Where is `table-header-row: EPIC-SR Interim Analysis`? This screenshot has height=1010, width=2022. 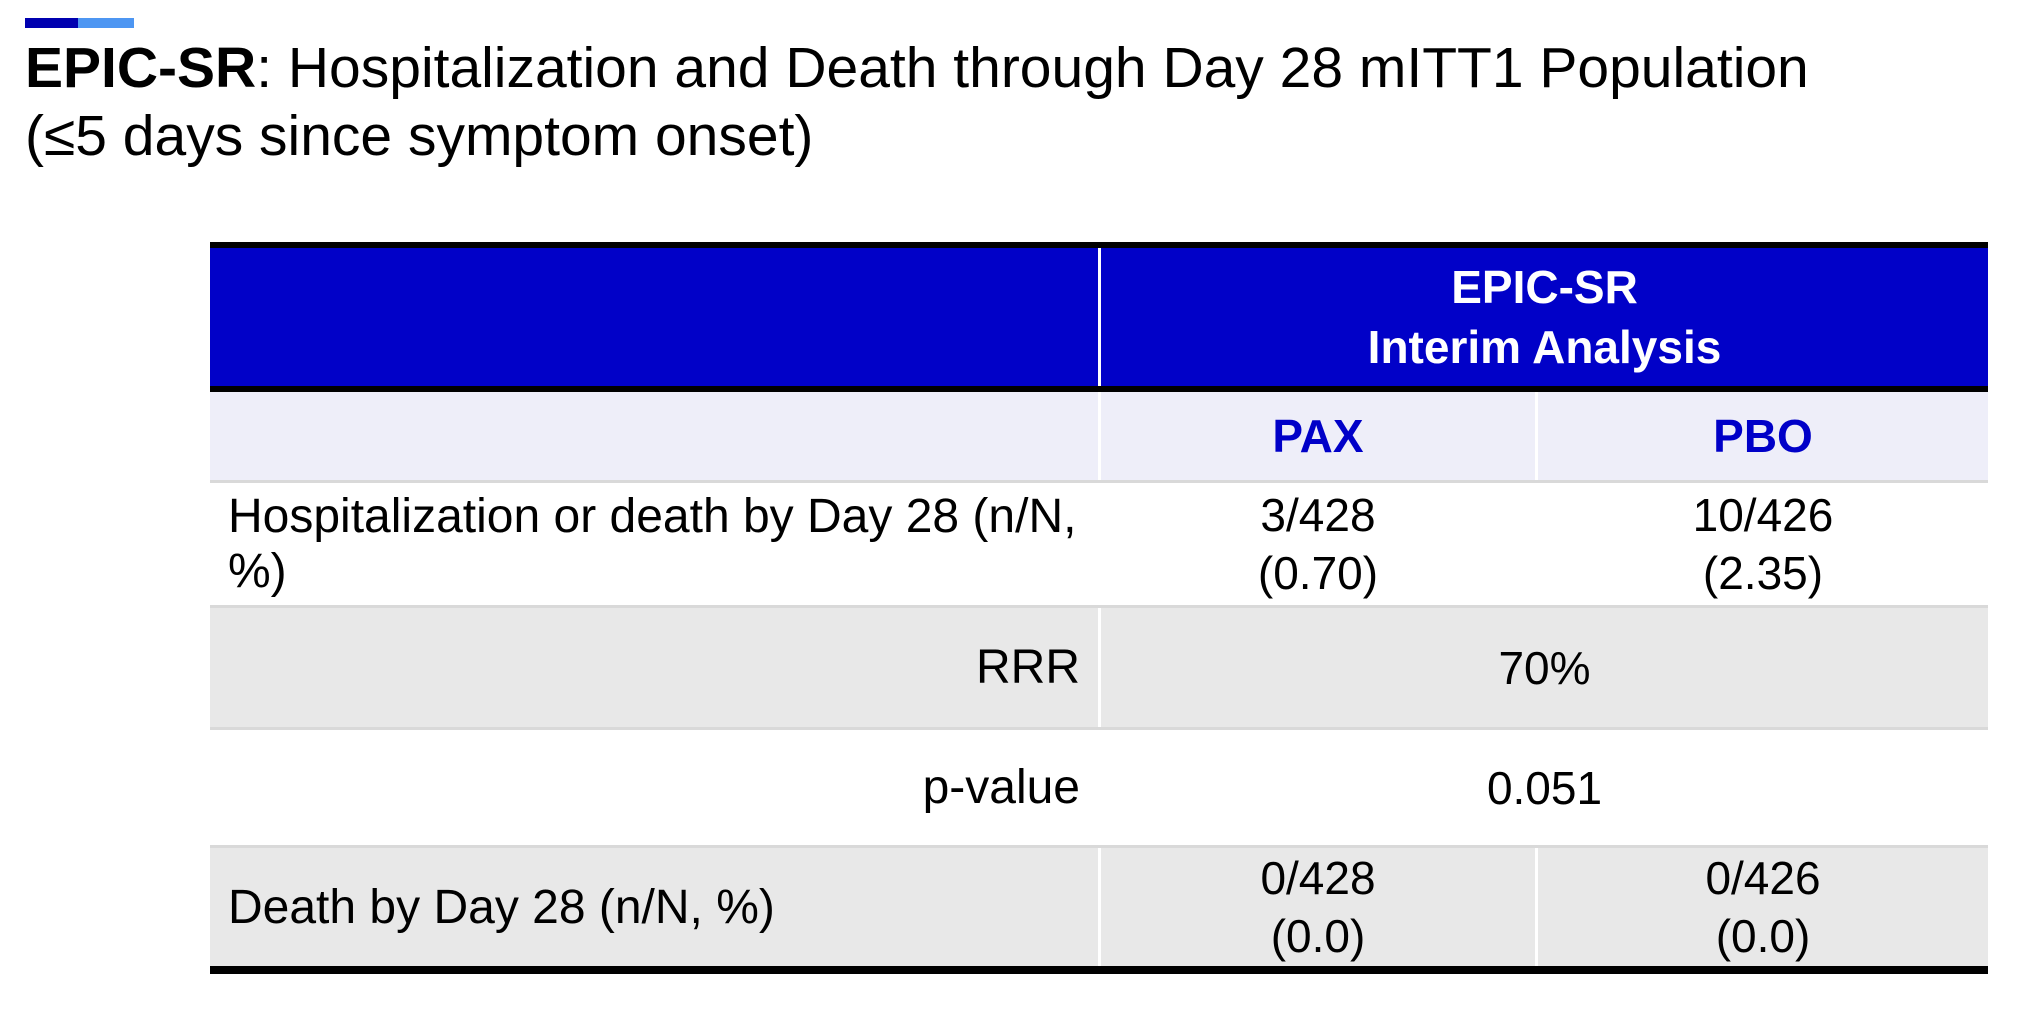
table-header-row: EPIC-SR Interim Analysis is located at coordinates (1099, 317).